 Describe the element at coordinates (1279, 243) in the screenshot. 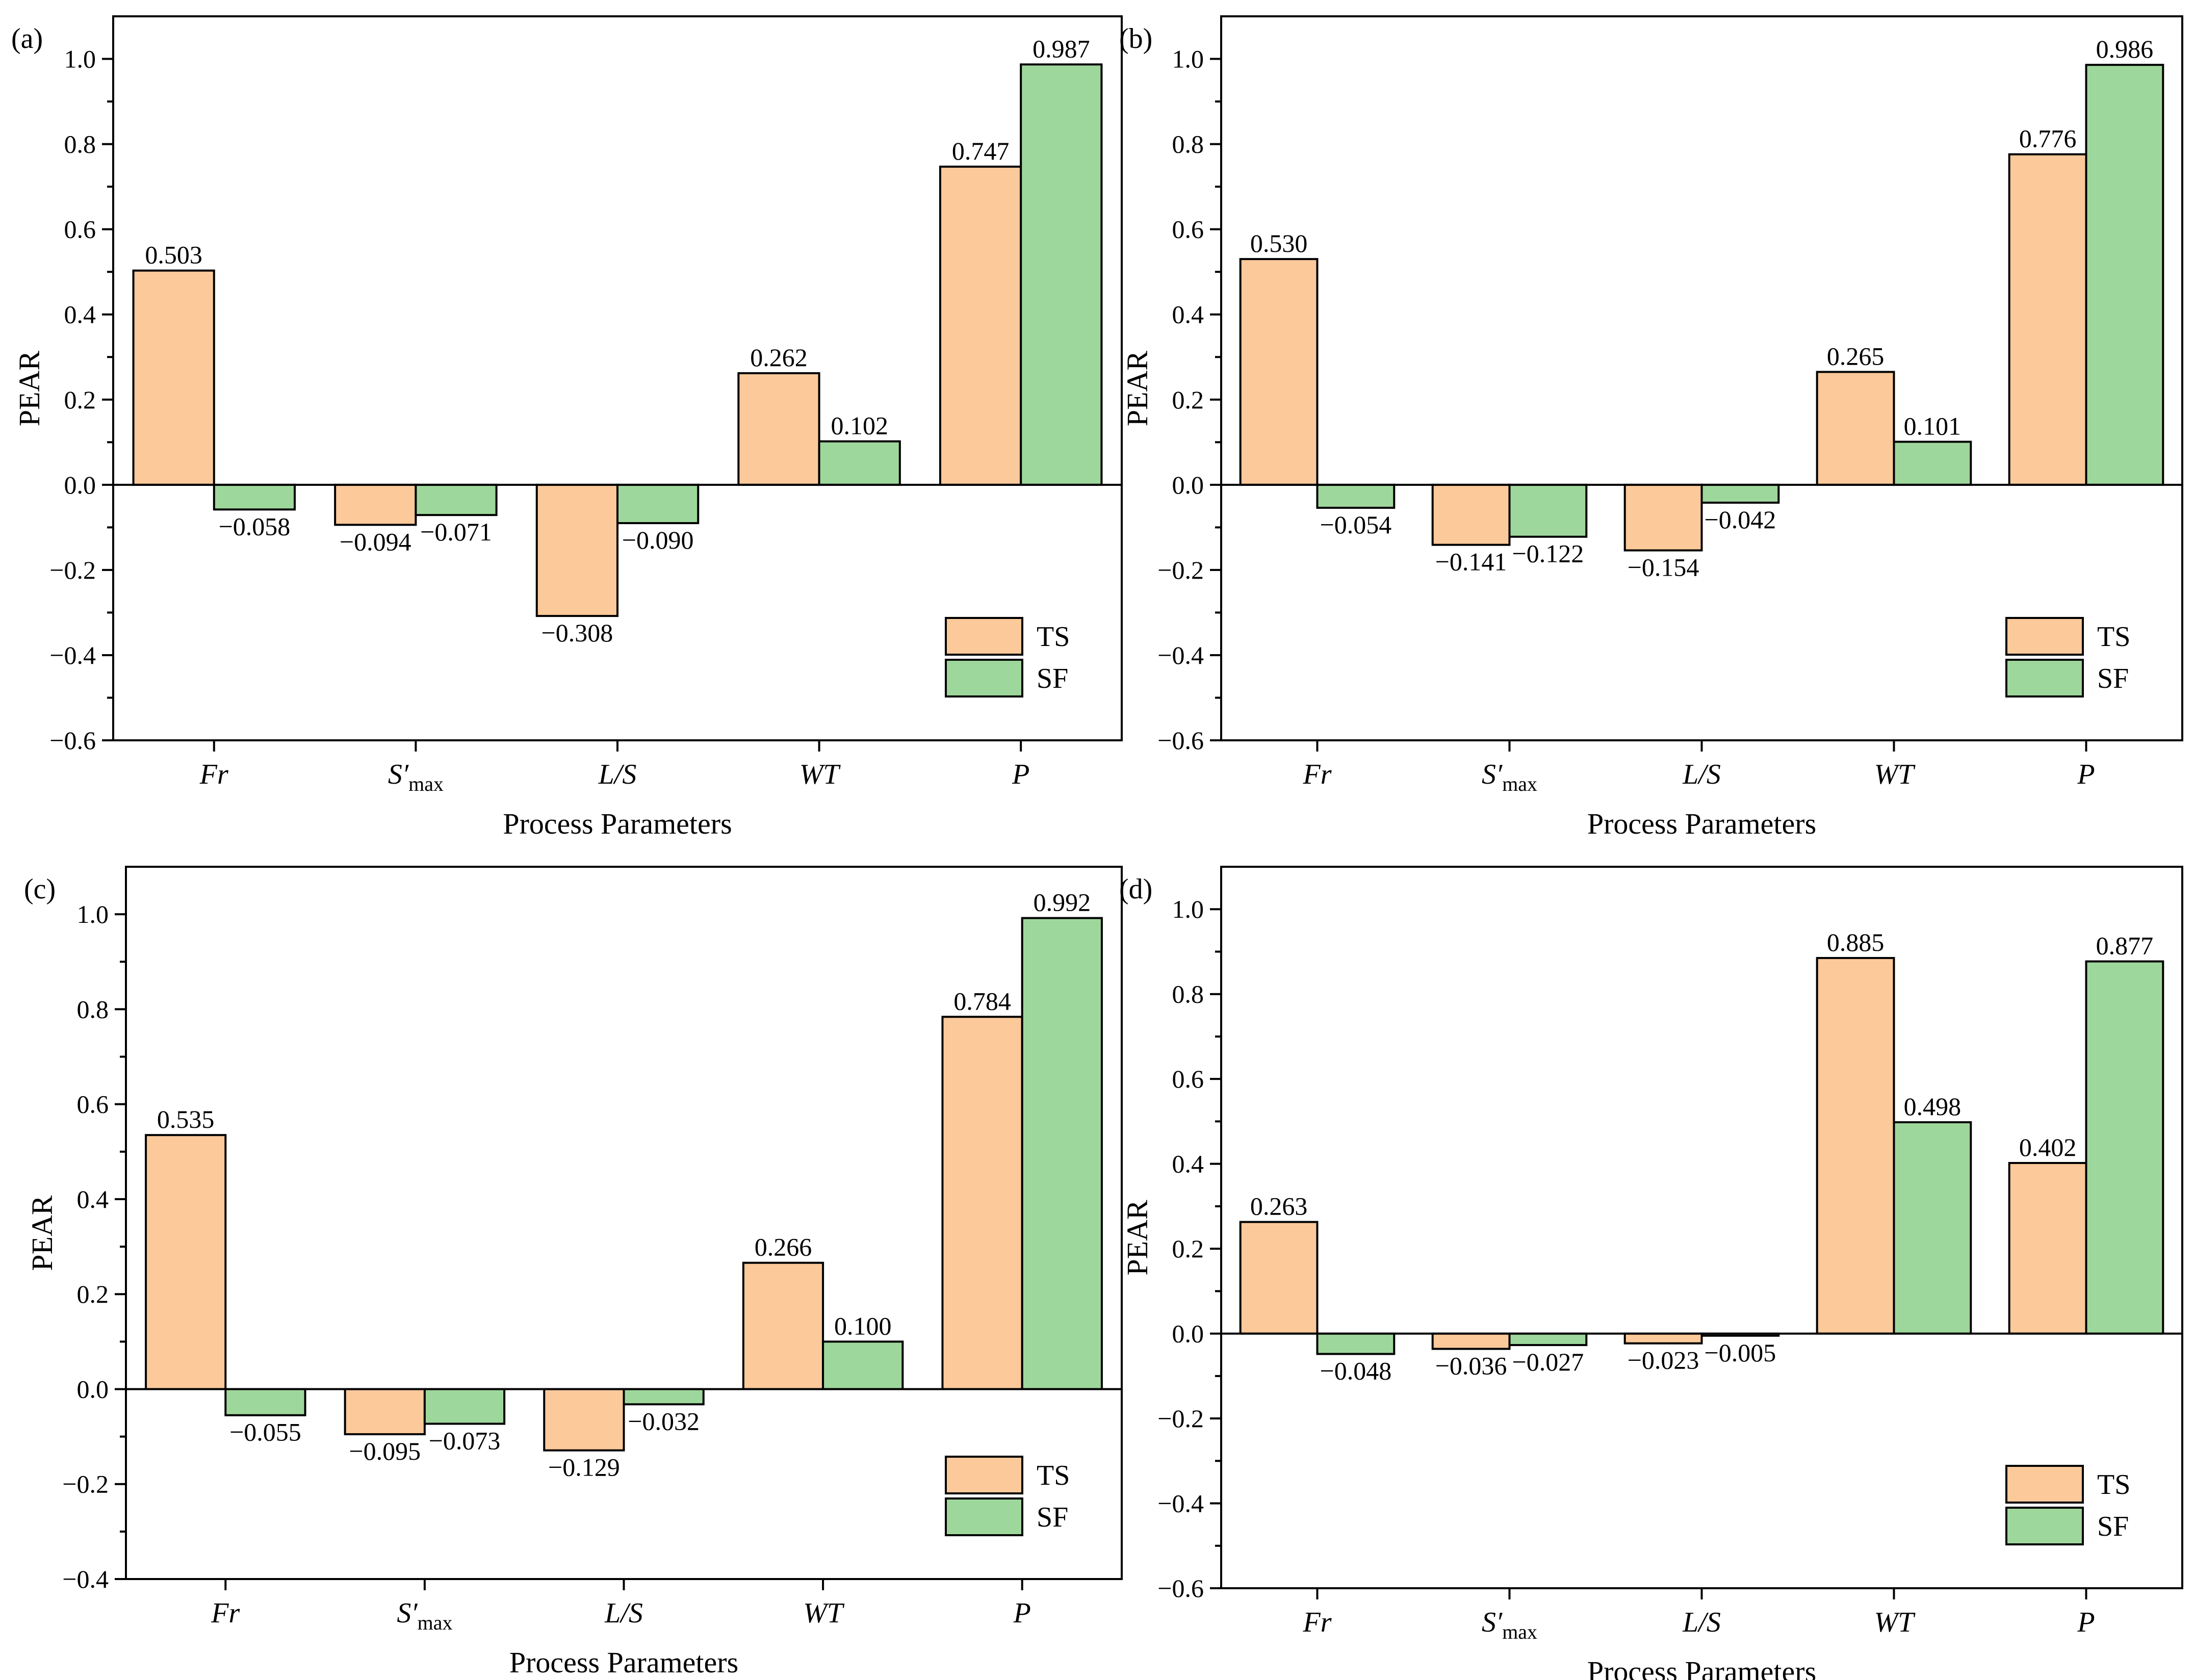

I see `value-label-ts-0: 0.530` at that location.